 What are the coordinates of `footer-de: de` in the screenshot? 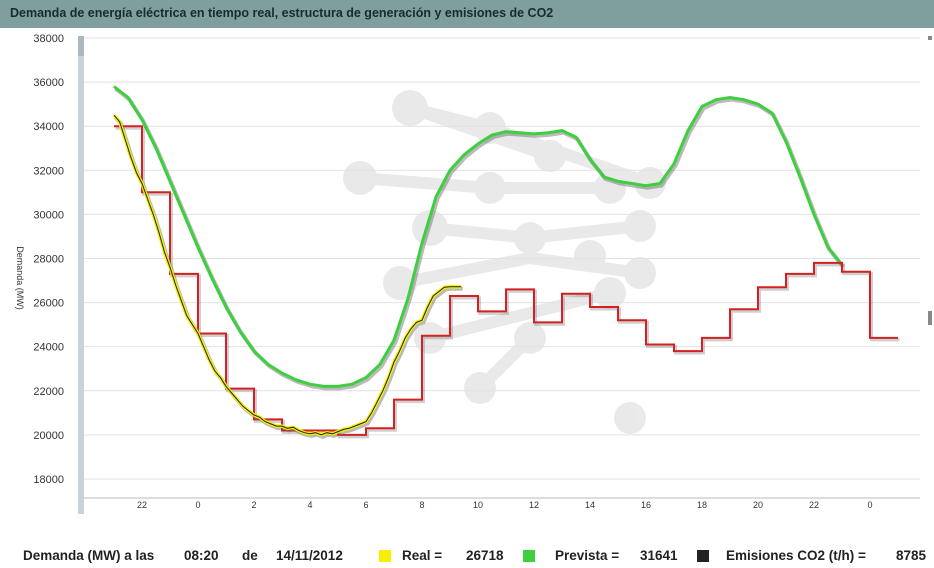 It's located at (250, 555).